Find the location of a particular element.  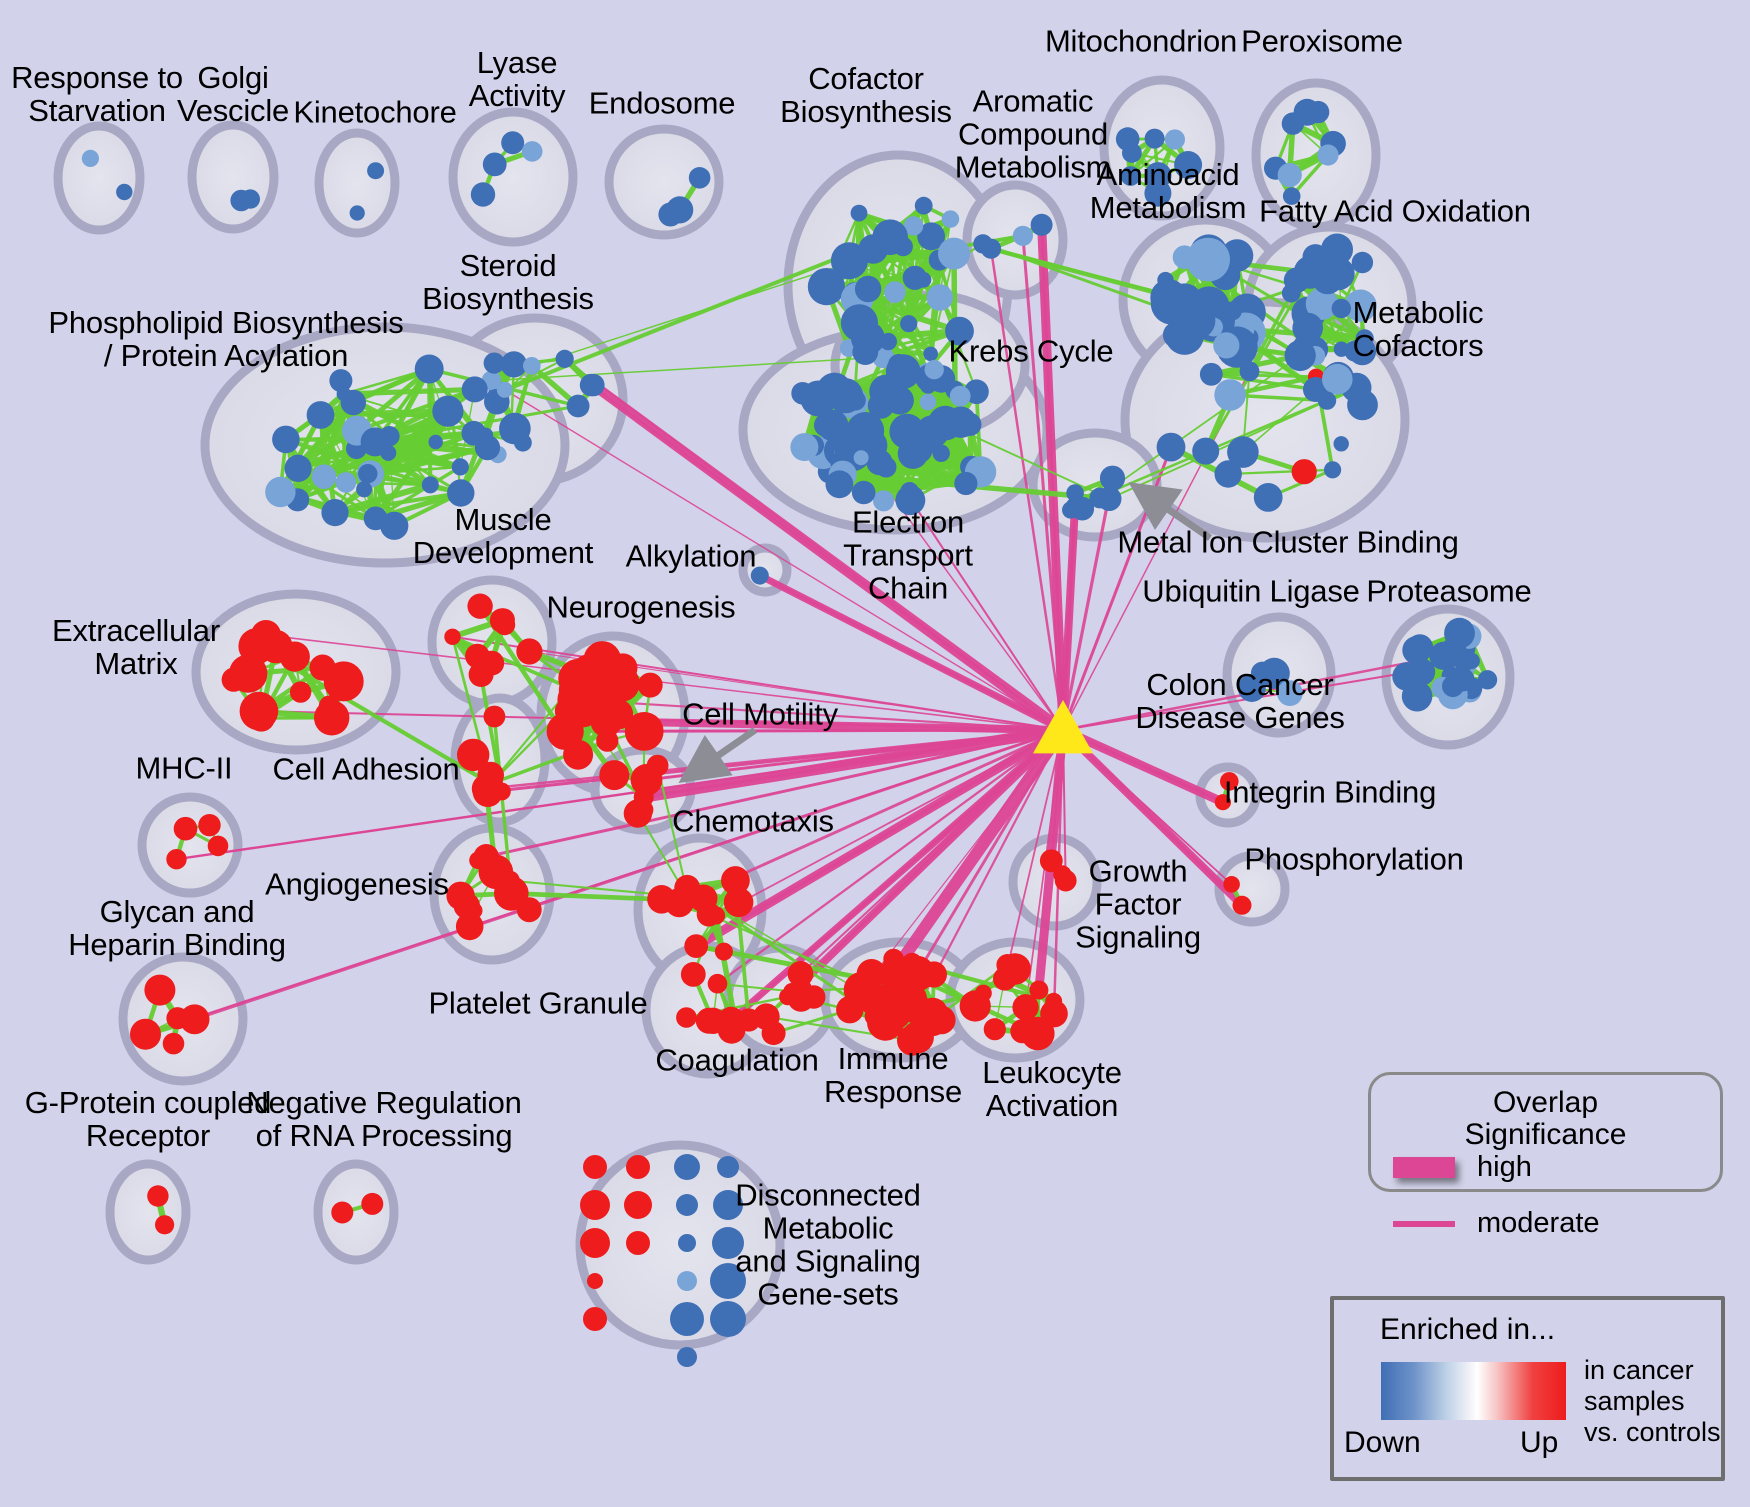

arrow-metal-ion-cluster-binding is located at coordinates (1170, 511).